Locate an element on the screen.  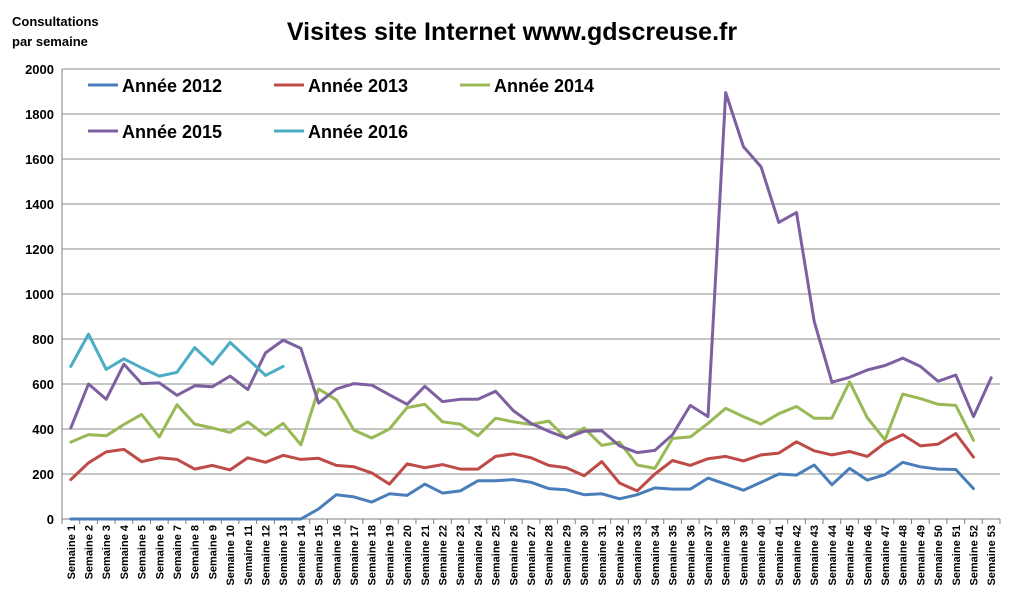
x-tick-label: Semaine 12 is located at coordinates (267, 555).